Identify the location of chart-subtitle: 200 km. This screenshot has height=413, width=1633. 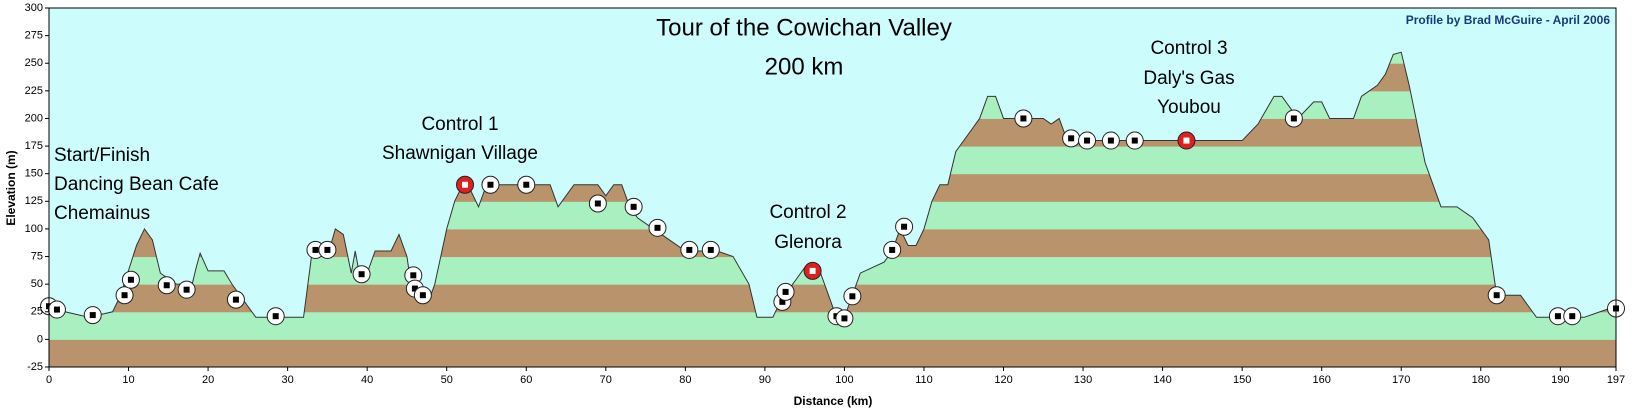
(804, 66).